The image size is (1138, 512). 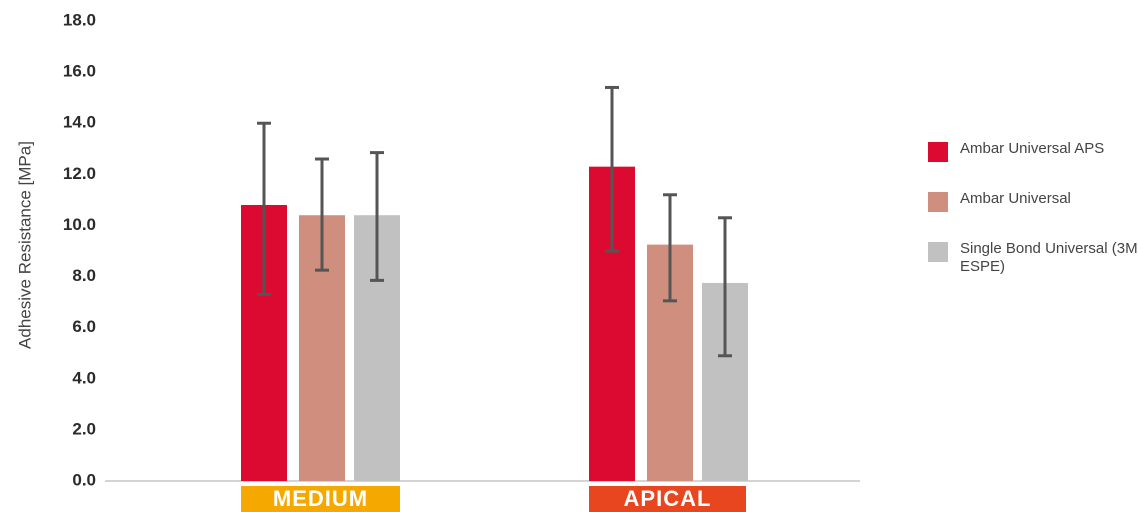 What do you see at coordinates (79, 249) in the screenshot?
I see `y-axis-ticks: 0.0 2.0 4.0 6.0 8.0 10.0 12.0 14.0 16.0 18.0` at bounding box center [79, 249].